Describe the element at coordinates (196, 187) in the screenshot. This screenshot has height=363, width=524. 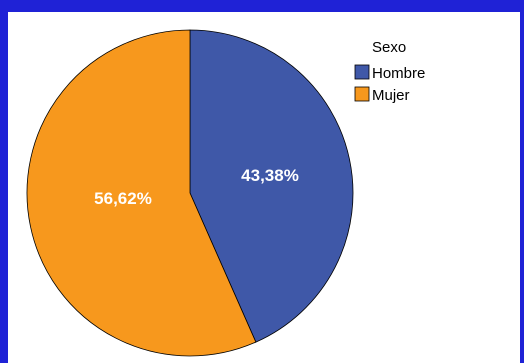
I see `pie-slice-labels: 43,38% 56,62%` at that location.